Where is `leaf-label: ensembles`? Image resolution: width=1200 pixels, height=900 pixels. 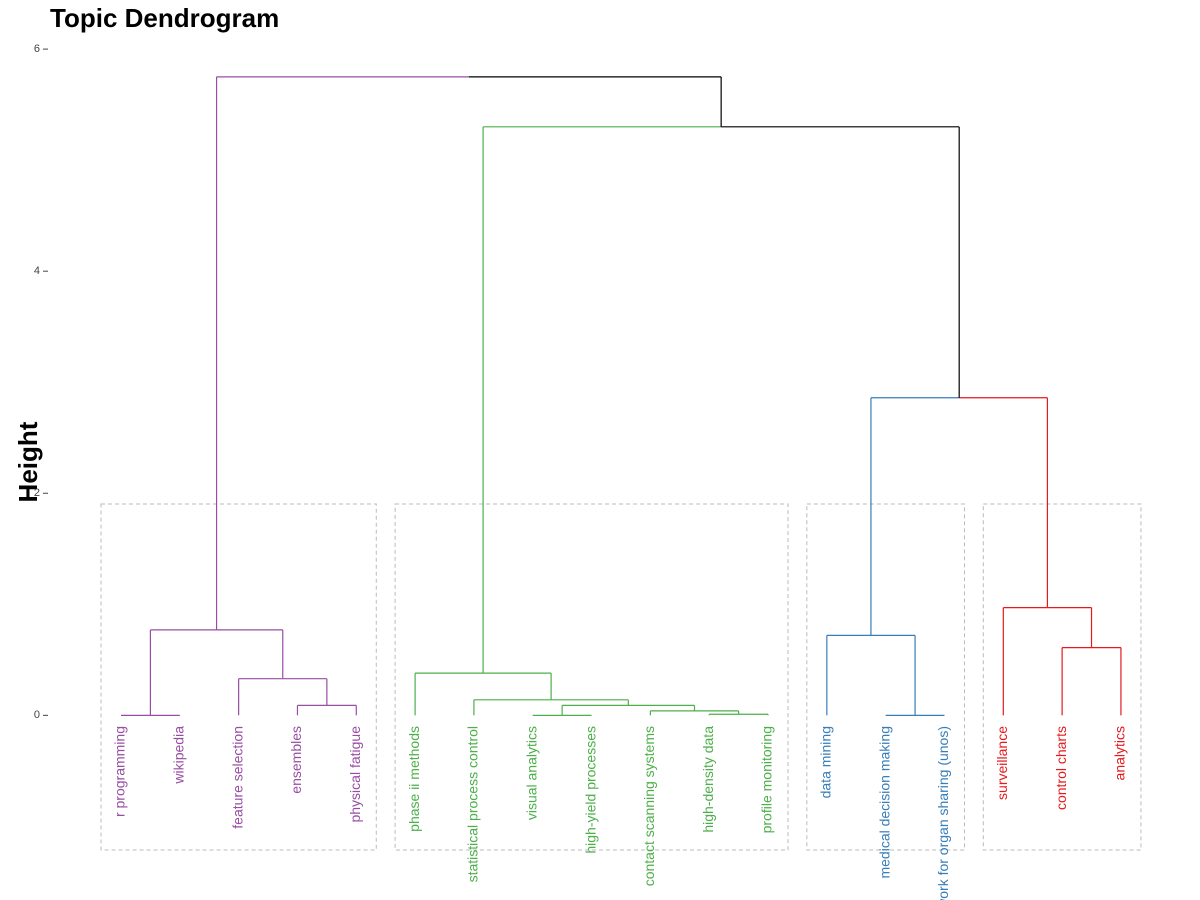 leaf-label: ensembles is located at coordinates (296, 760).